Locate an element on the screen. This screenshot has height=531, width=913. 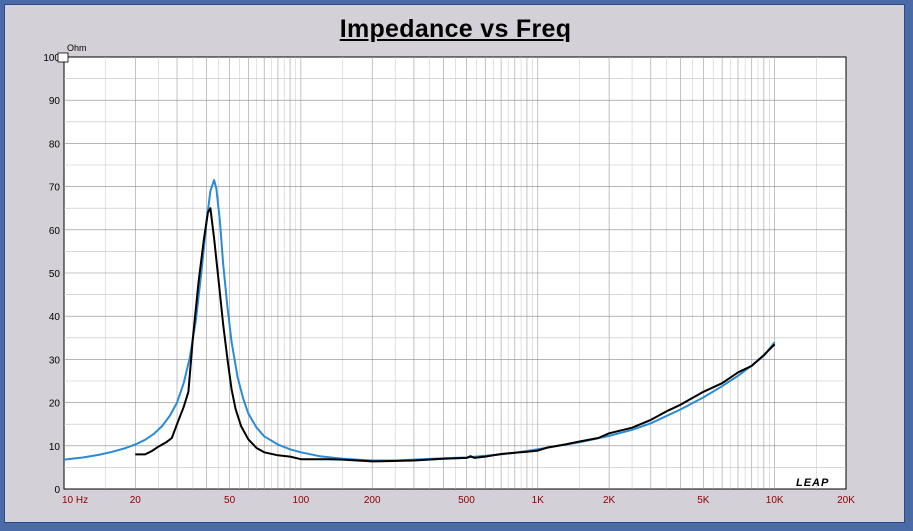
y-axis: 0 10 20 30 40 50 60 70 80 90 100 is located at coordinates (51, 274).